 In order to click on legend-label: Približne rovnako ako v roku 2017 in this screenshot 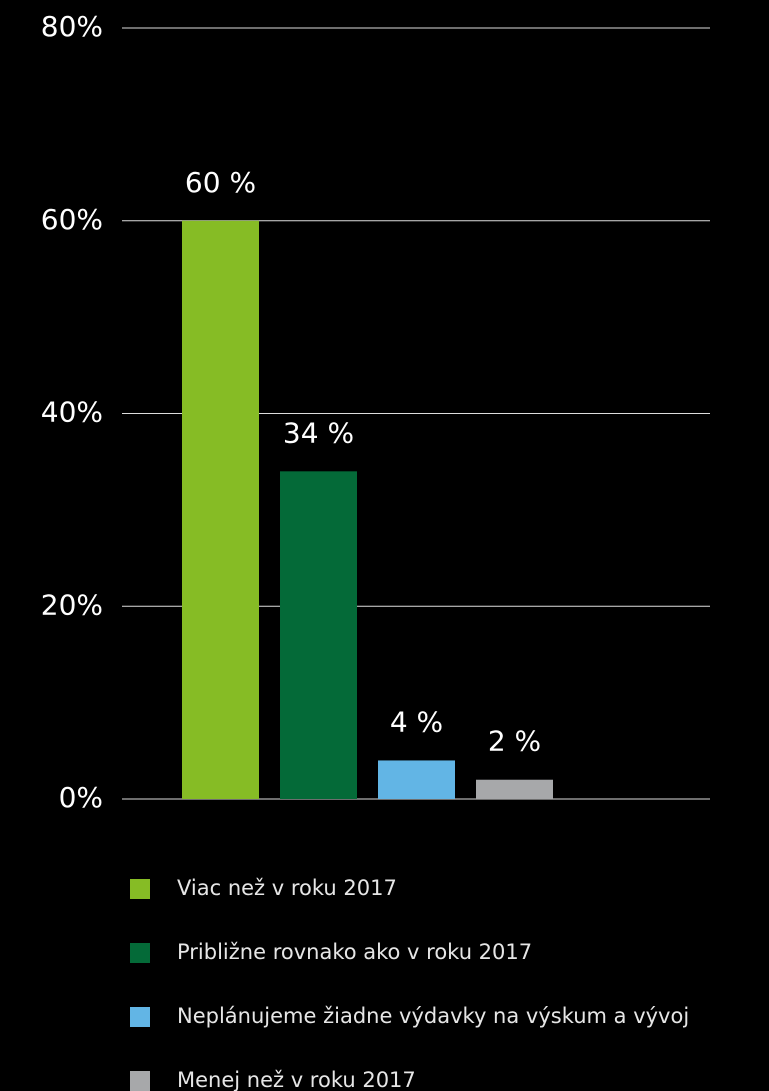, I will do `click(354, 952)`.